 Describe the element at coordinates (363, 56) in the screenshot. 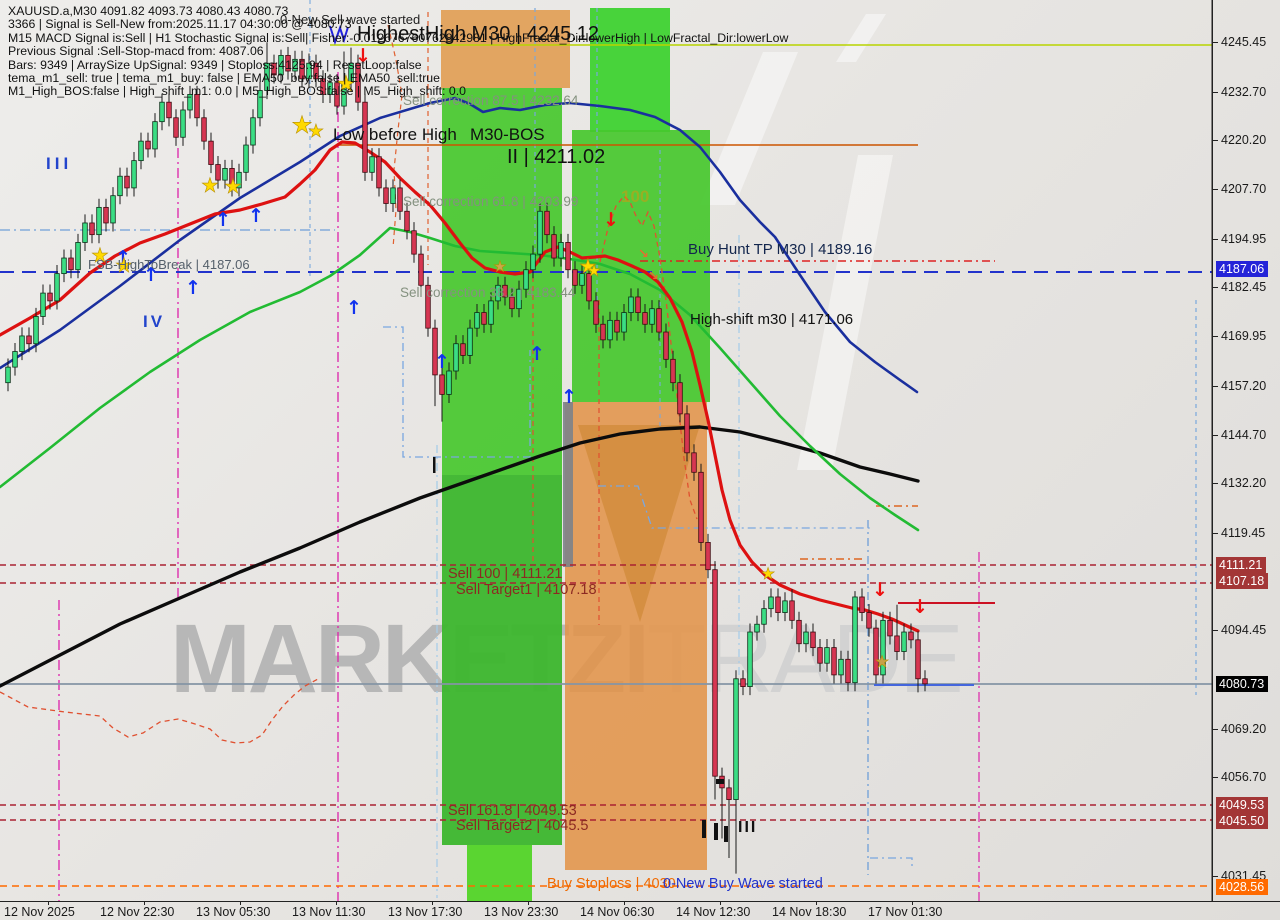

I see `down-arrow-icon: ↓` at that location.